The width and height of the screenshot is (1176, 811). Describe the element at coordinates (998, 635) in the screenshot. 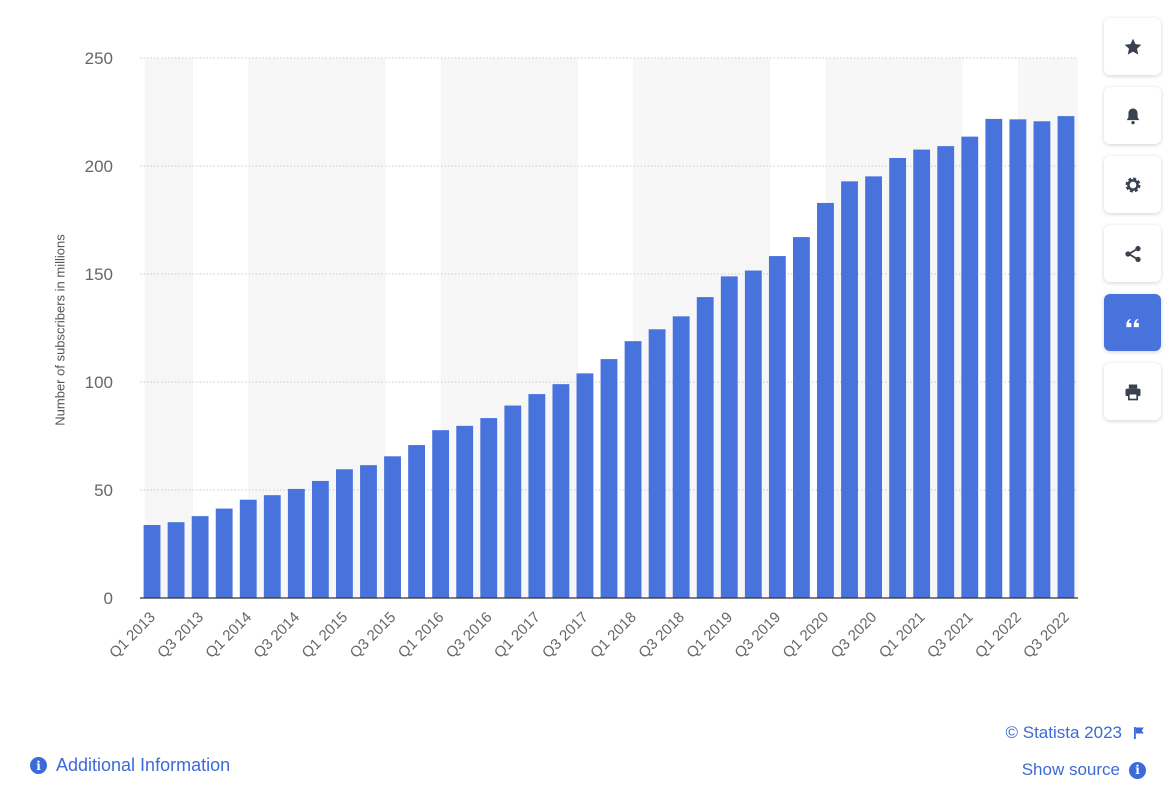

I see `x-tick-label: Q1 2022` at that location.